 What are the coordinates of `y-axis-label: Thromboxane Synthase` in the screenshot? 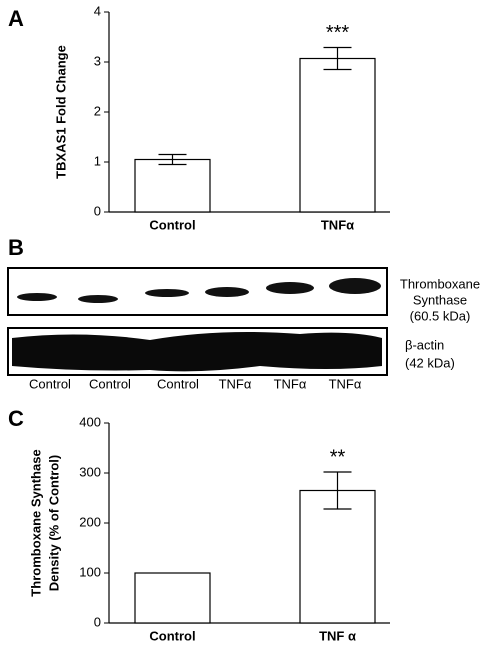 It's located at (35, 522).